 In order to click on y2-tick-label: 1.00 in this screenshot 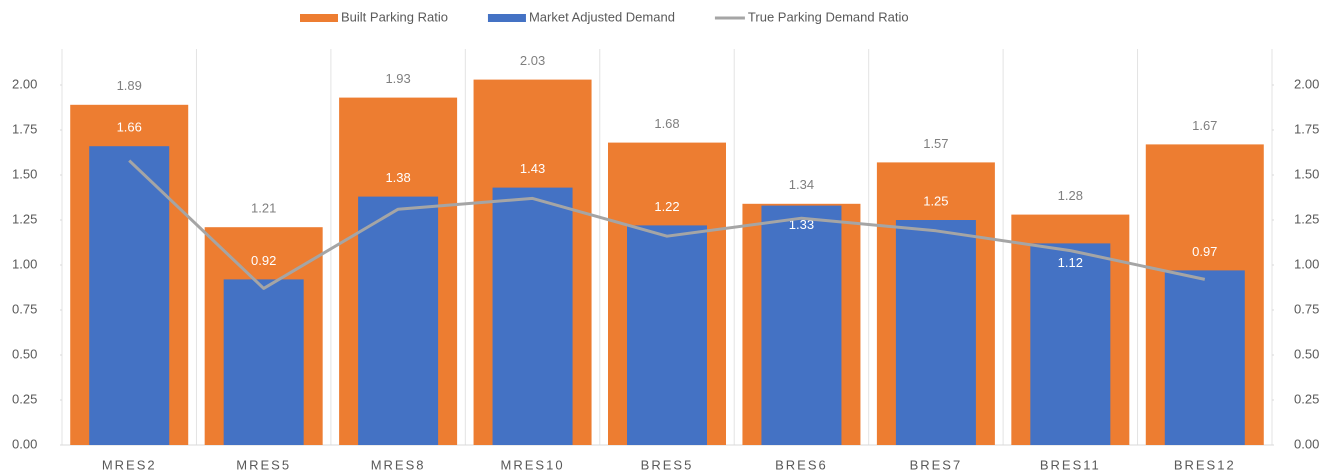, I will do `click(1306, 263)`.